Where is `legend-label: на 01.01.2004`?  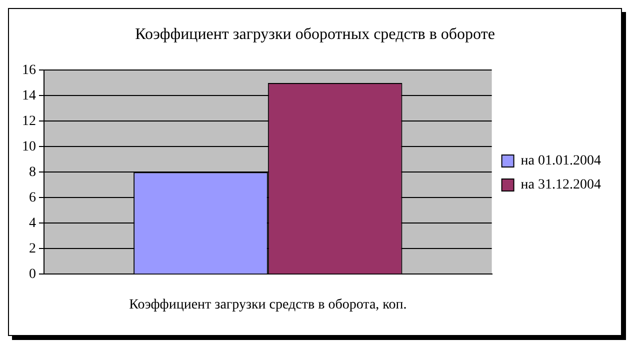
legend-label: на 01.01.2004 is located at coordinates (561, 161).